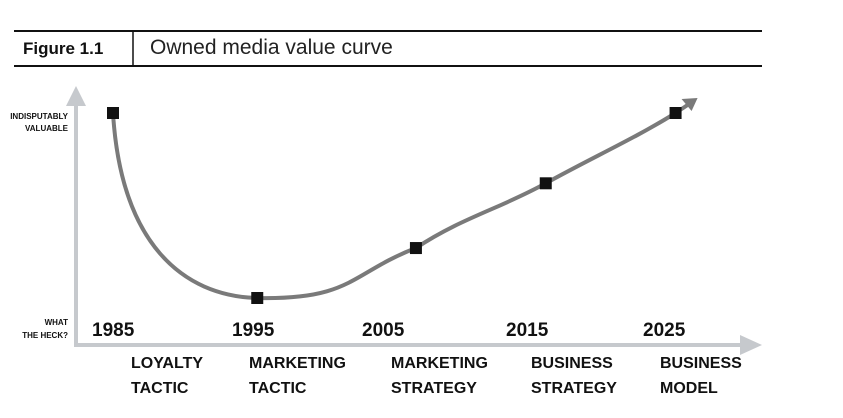 Image resolution: width=843 pixels, height=418 pixels. Describe the element at coordinates (45, 335) in the screenshot. I see `y-bottom-label-line-2: THE HECK?` at that location.